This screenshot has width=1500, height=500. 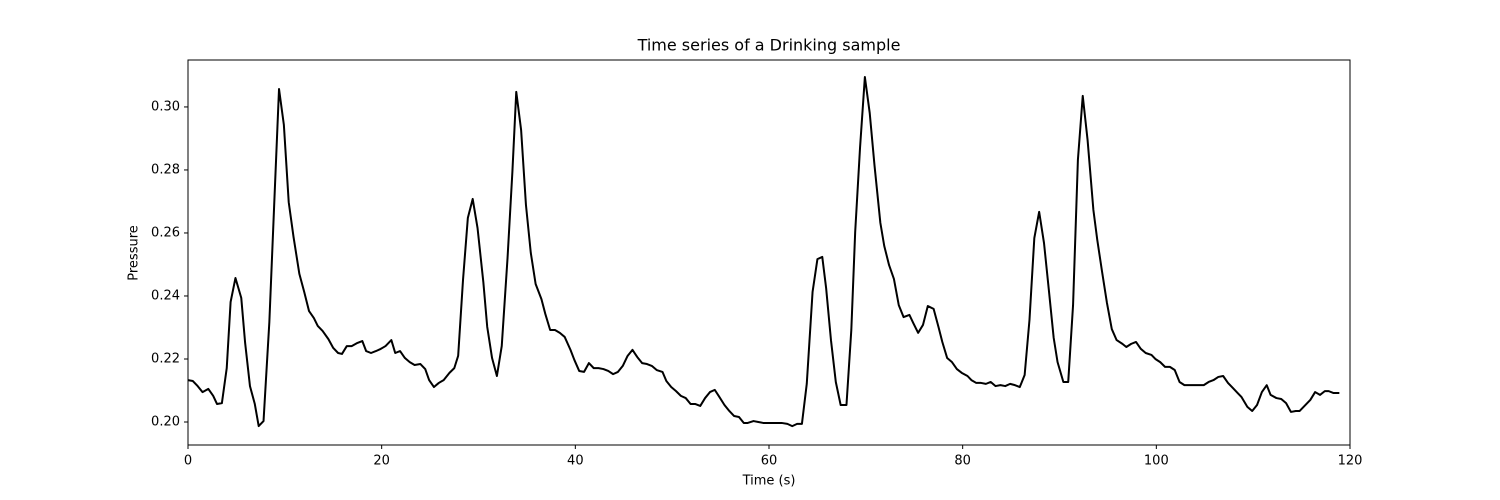 What do you see at coordinates (1350, 461) in the screenshot?
I see `x-tick-label: 120` at bounding box center [1350, 461].